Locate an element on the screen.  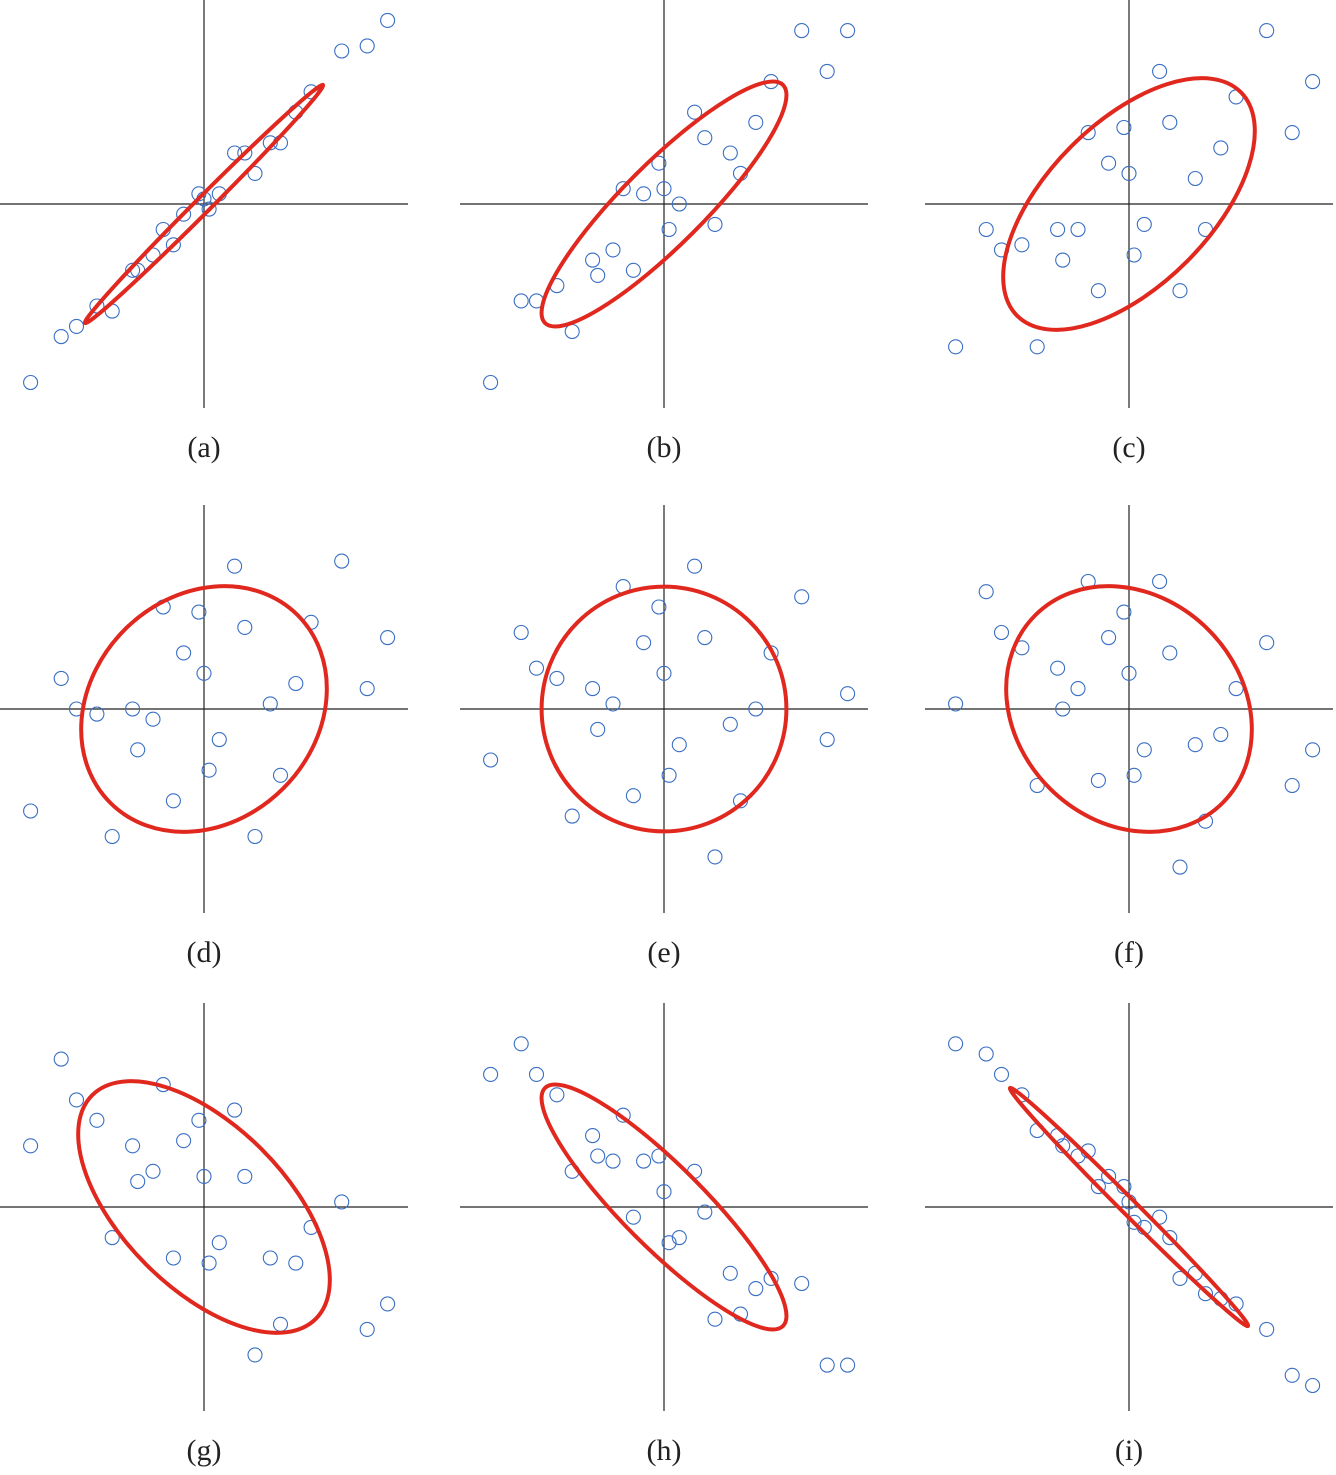
panel-label: (f) is located at coordinates (1129, 952).